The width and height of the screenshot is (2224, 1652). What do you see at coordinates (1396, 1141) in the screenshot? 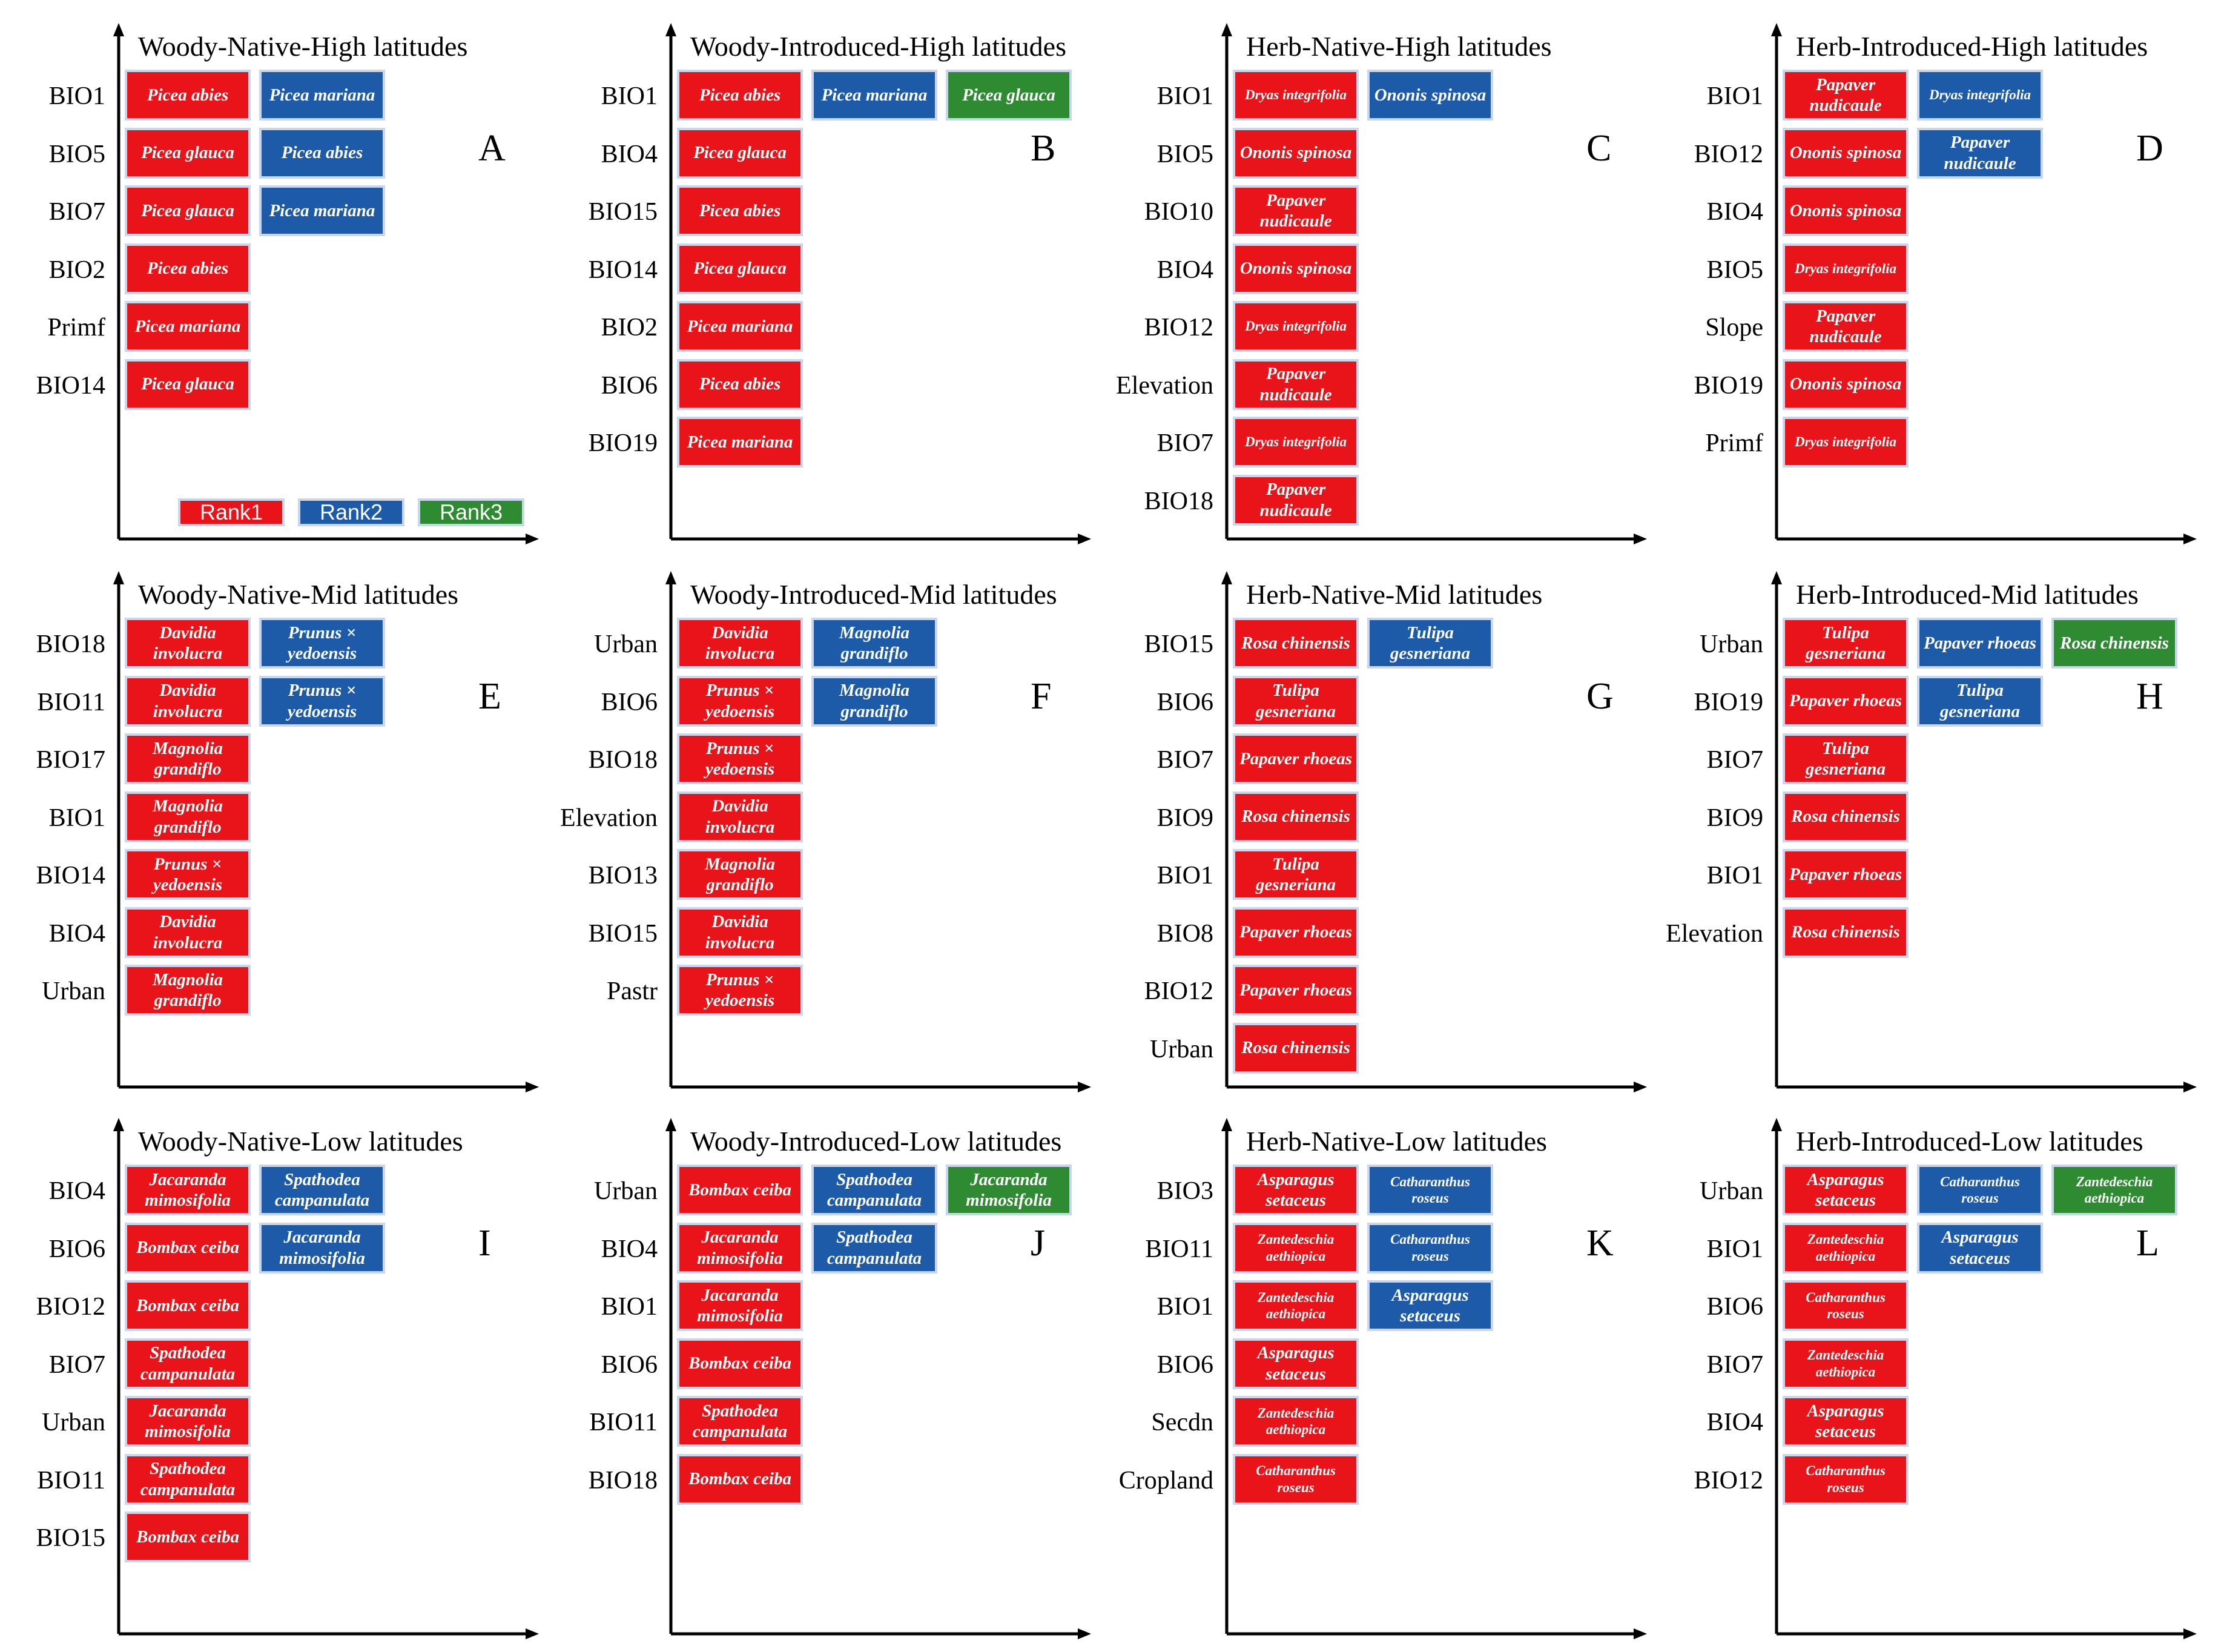
I see `panel-title: Herb-Native-Low latitudes` at bounding box center [1396, 1141].